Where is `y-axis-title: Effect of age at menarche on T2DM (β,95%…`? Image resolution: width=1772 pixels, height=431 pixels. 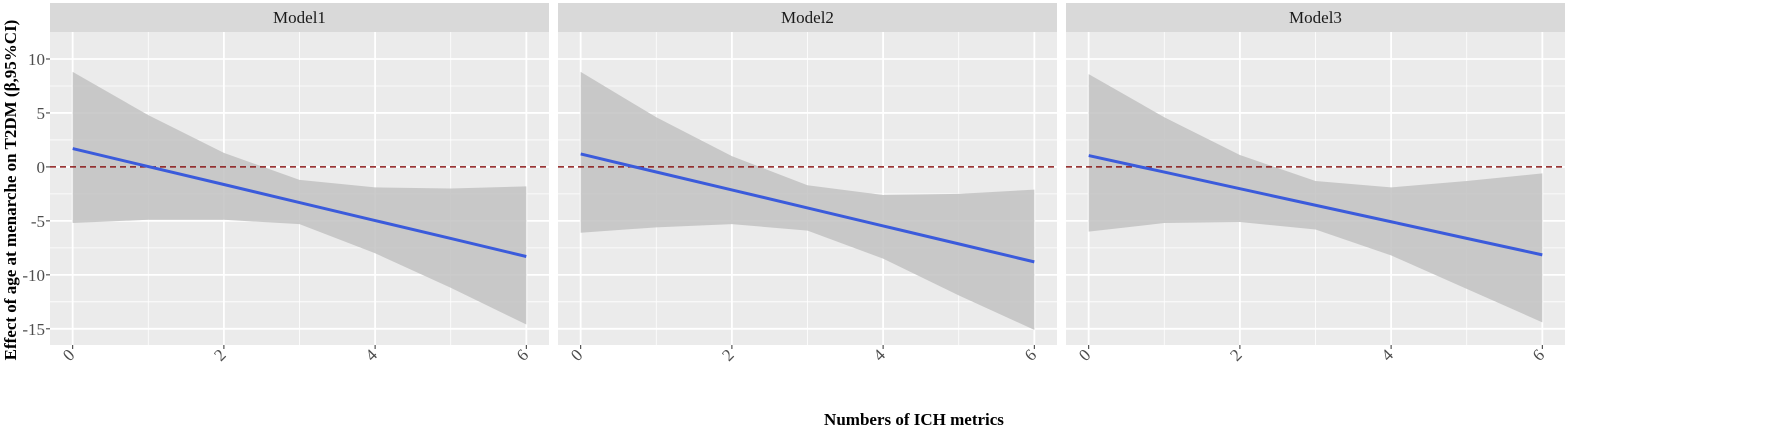 y-axis-title: Effect of age at menarche on T2DM (β,95%… is located at coordinates (10, 190).